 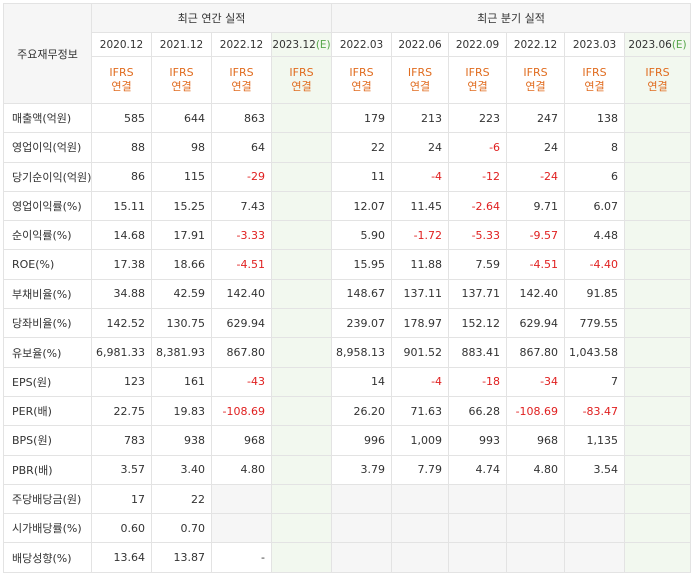 I want to click on table-cell: 17.91, so click(x=181, y=235).